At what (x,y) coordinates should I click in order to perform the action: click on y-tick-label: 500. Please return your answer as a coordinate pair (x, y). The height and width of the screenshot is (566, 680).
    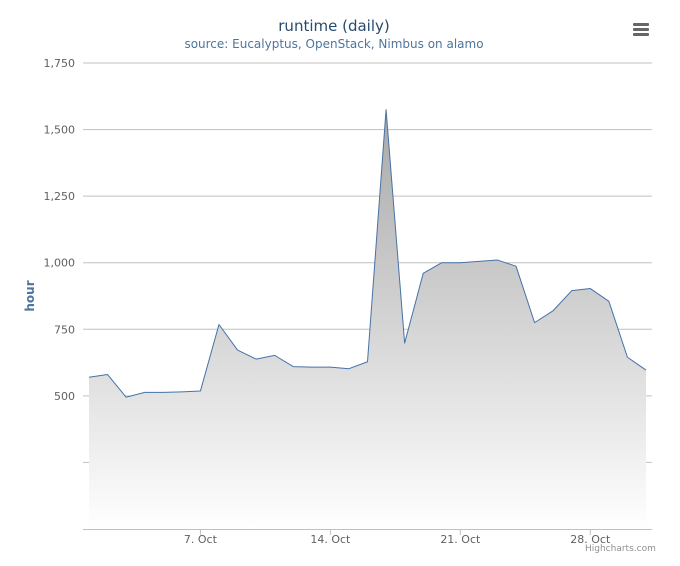
    Looking at the image, I should click on (64, 396).